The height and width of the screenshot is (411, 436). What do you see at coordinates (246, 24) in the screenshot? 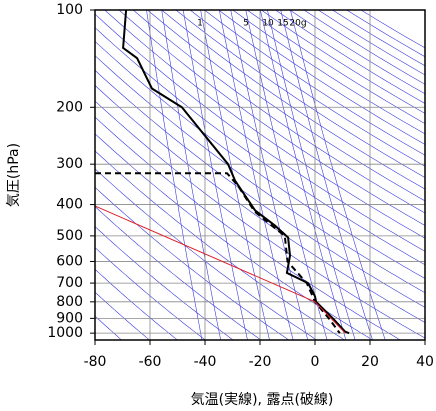
I see `mixing-ratio-label: 5` at bounding box center [246, 24].